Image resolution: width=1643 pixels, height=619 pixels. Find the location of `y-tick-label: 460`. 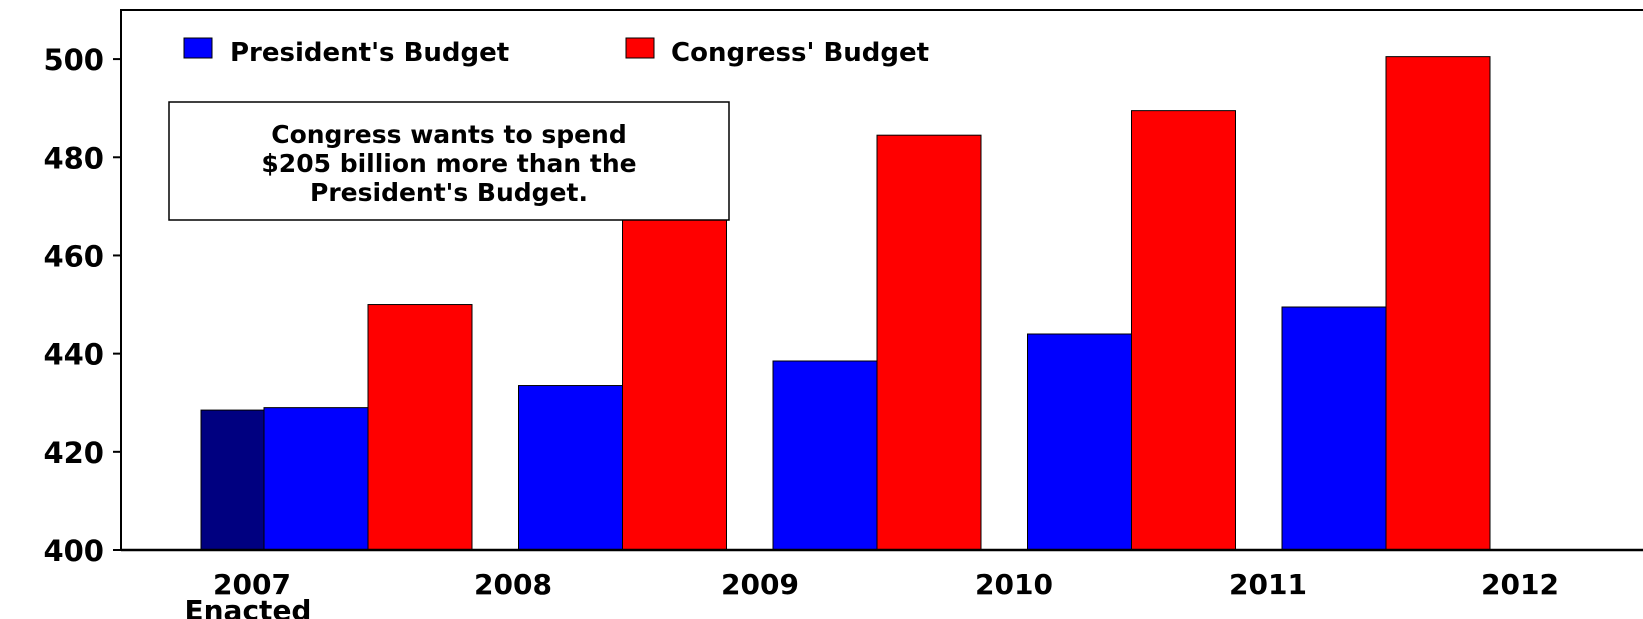

y-tick-label: 460 is located at coordinates (73, 256).